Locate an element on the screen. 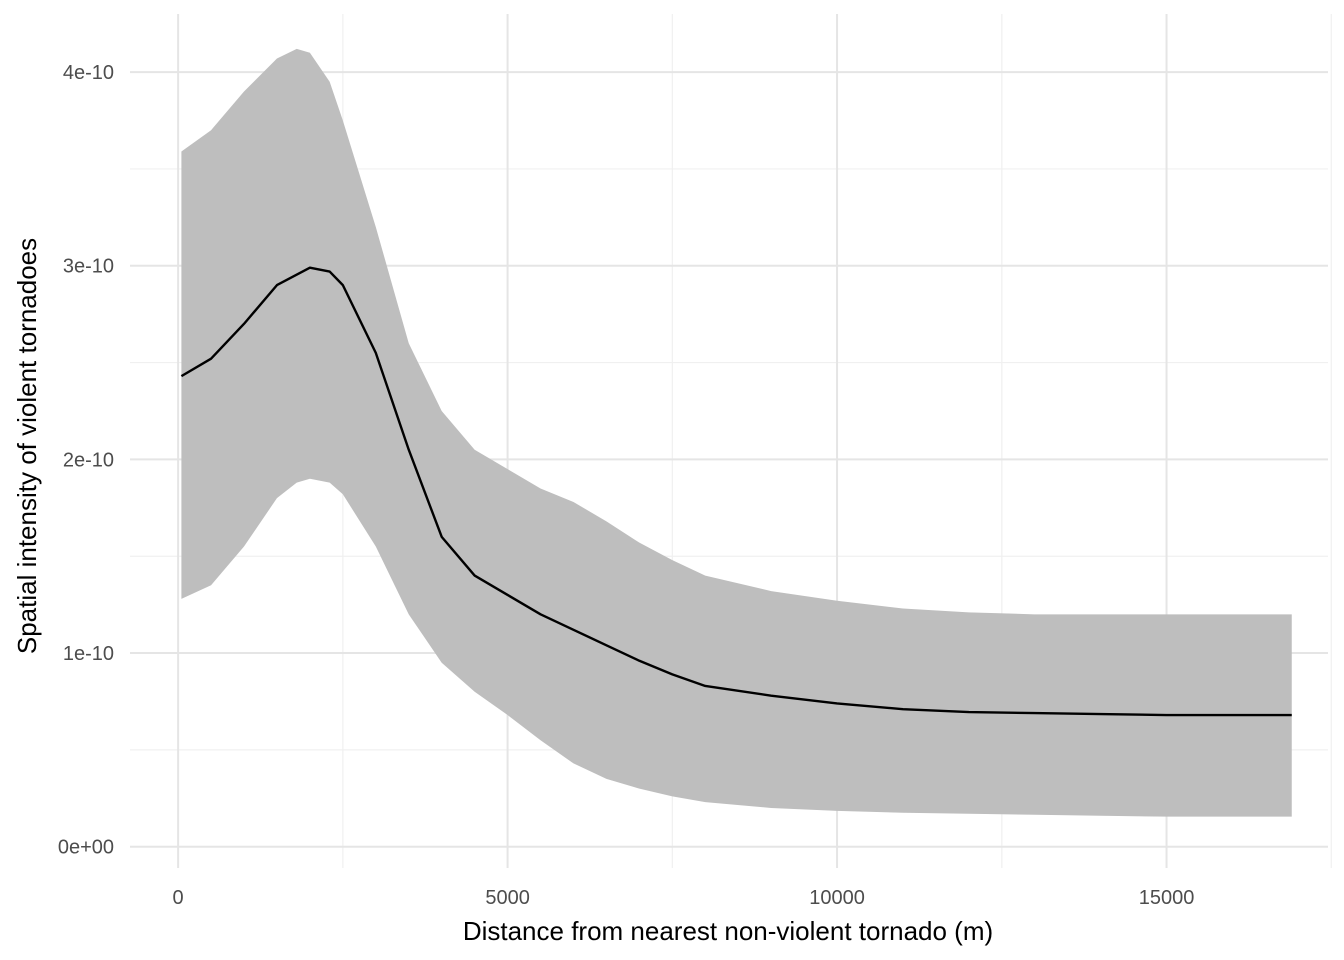 The width and height of the screenshot is (1344, 960). y-tick-label: 0e+00 is located at coordinates (86, 848).